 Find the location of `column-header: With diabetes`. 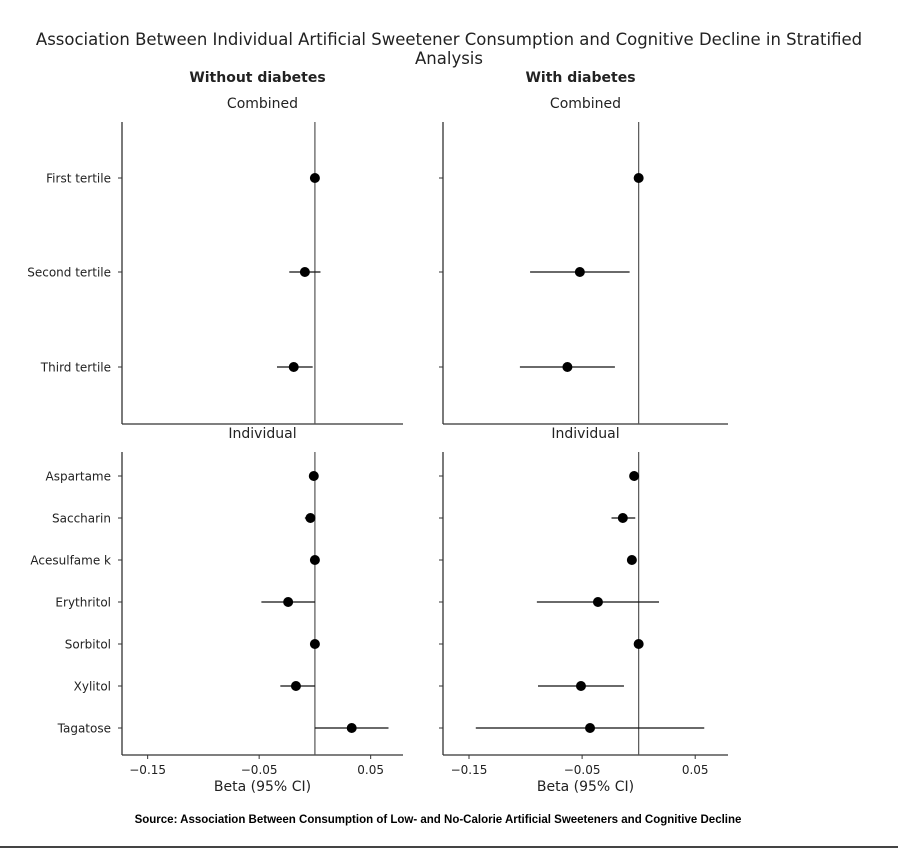

column-header: With diabetes is located at coordinates (580, 78).